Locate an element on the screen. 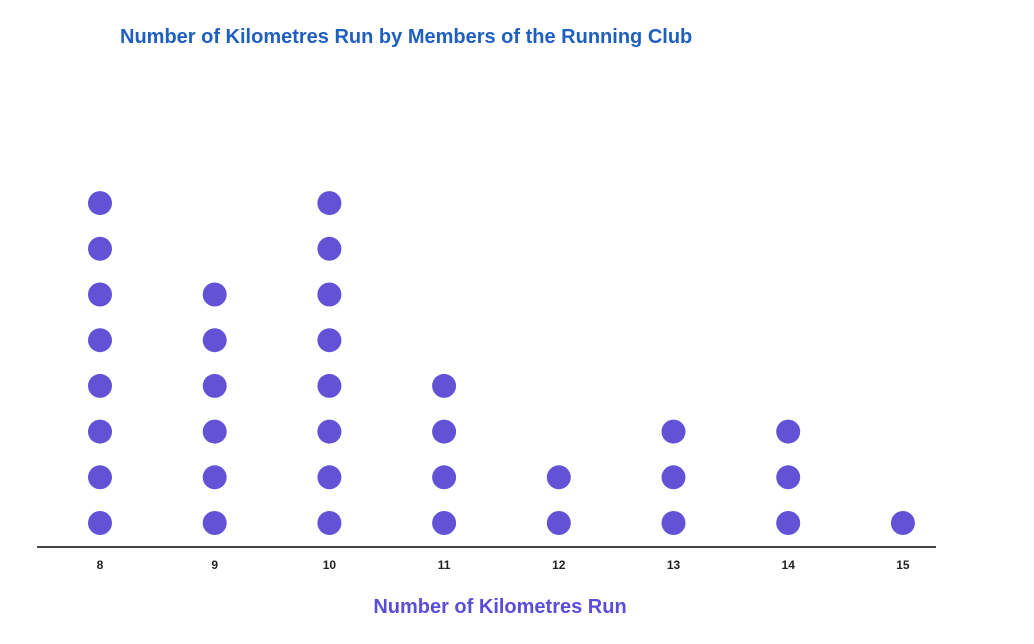 This screenshot has width=1034, height=644. x-tick-label-9: 9 is located at coordinates (214, 565).